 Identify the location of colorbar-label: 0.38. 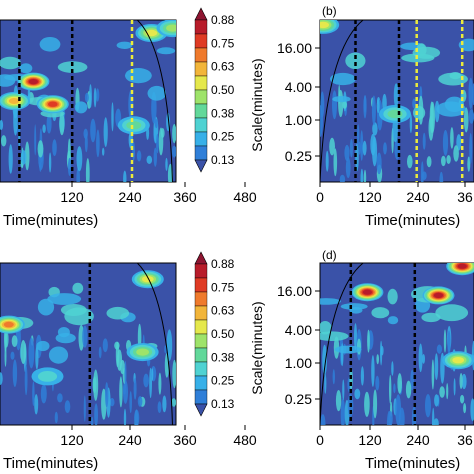
(223, 113).